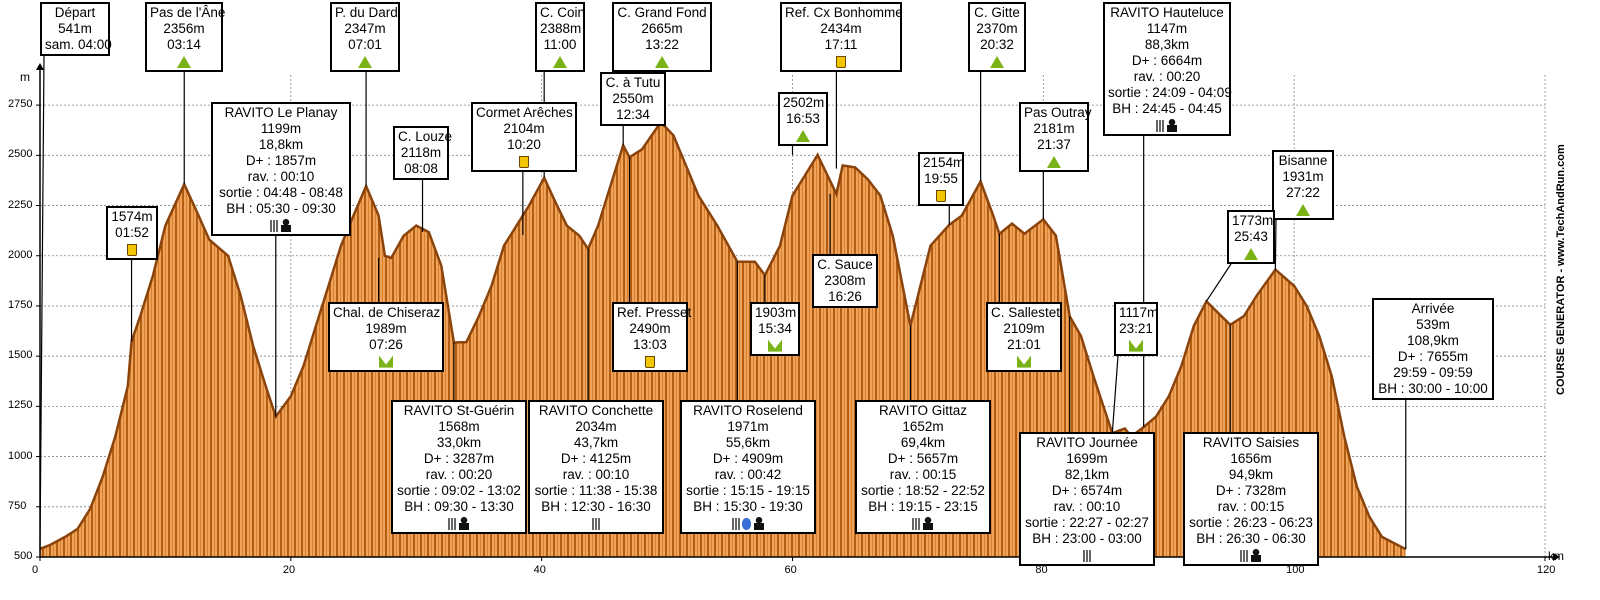  What do you see at coordinates (560, 37) in the screenshot?
I see `annotation-c-coin: C. Coin 2388m 11:00` at bounding box center [560, 37].